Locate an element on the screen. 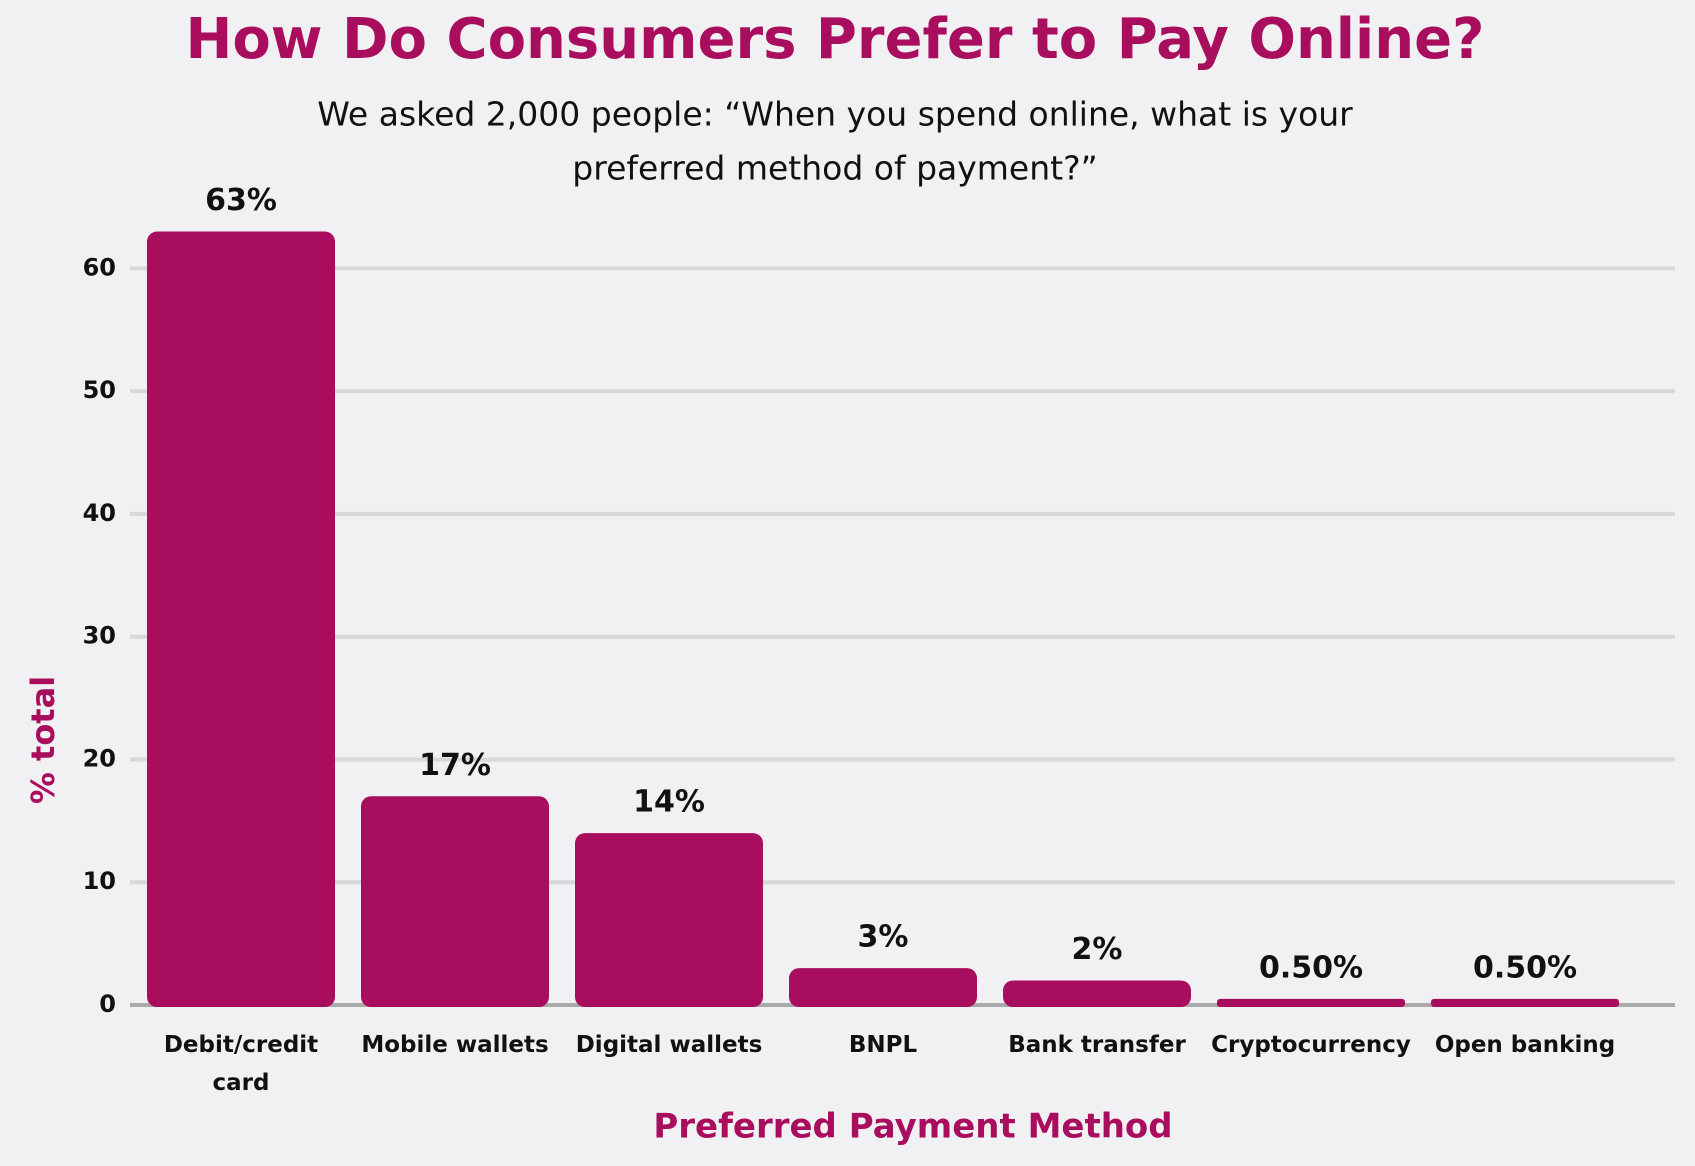 Image resolution: width=1695 pixels, height=1166 pixels. x-tick-label: Mobile wallets is located at coordinates (455, 1045).